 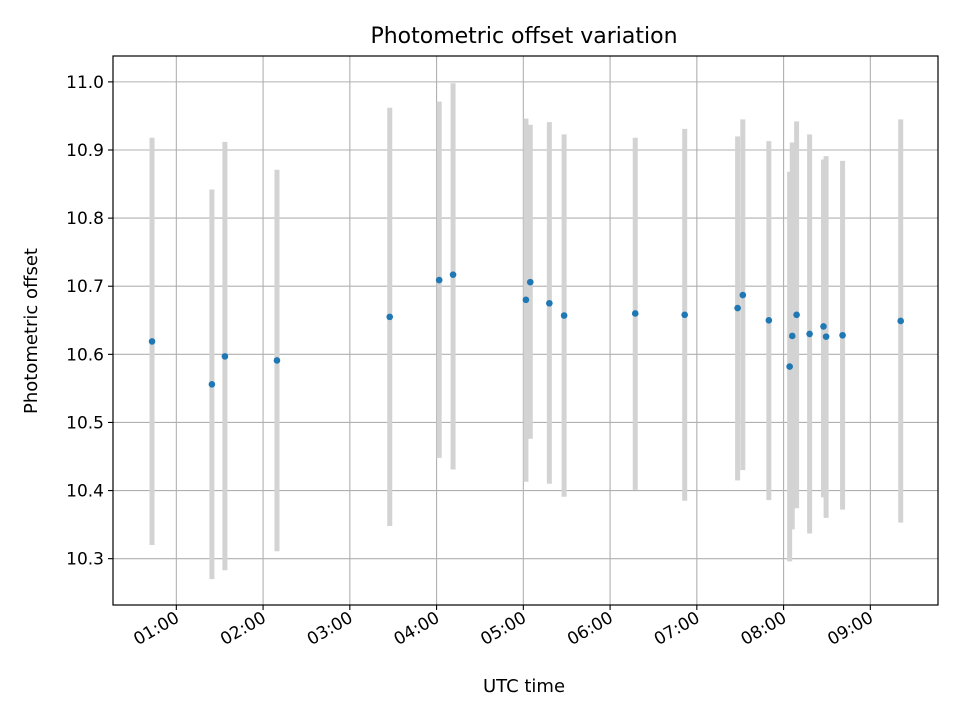 What do you see at coordinates (85, 560) in the screenshot?
I see `y-tick-label: 10.3` at bounding box center [85, 560].